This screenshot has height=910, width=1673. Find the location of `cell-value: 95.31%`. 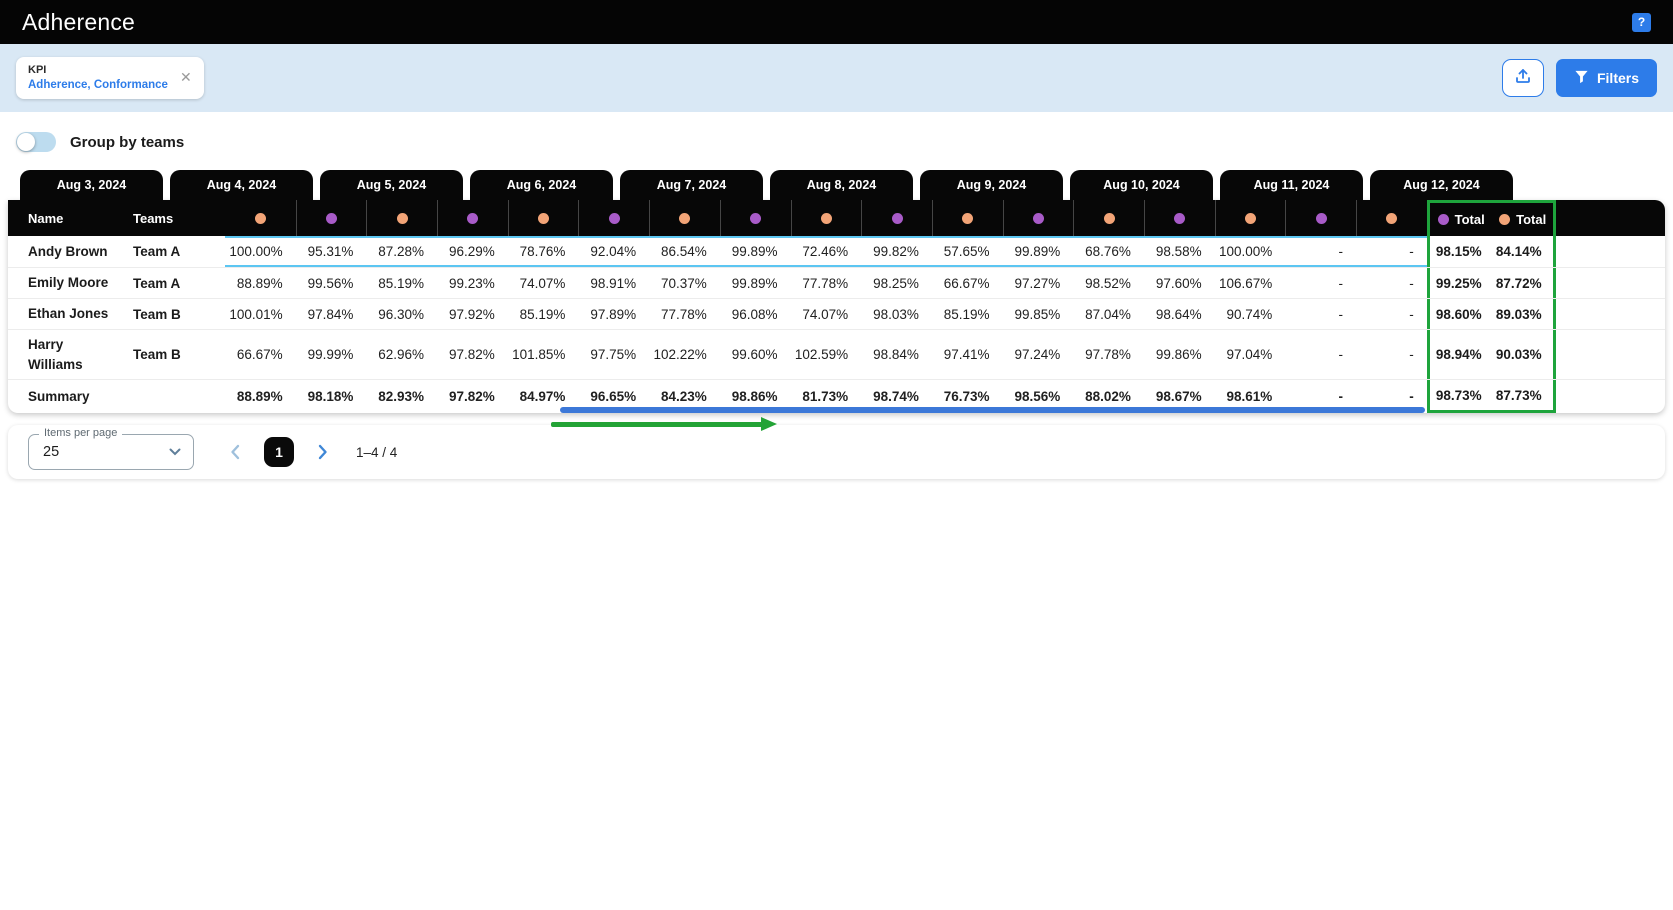

cell-value: 95.31% is located at coordinates (331, 251).